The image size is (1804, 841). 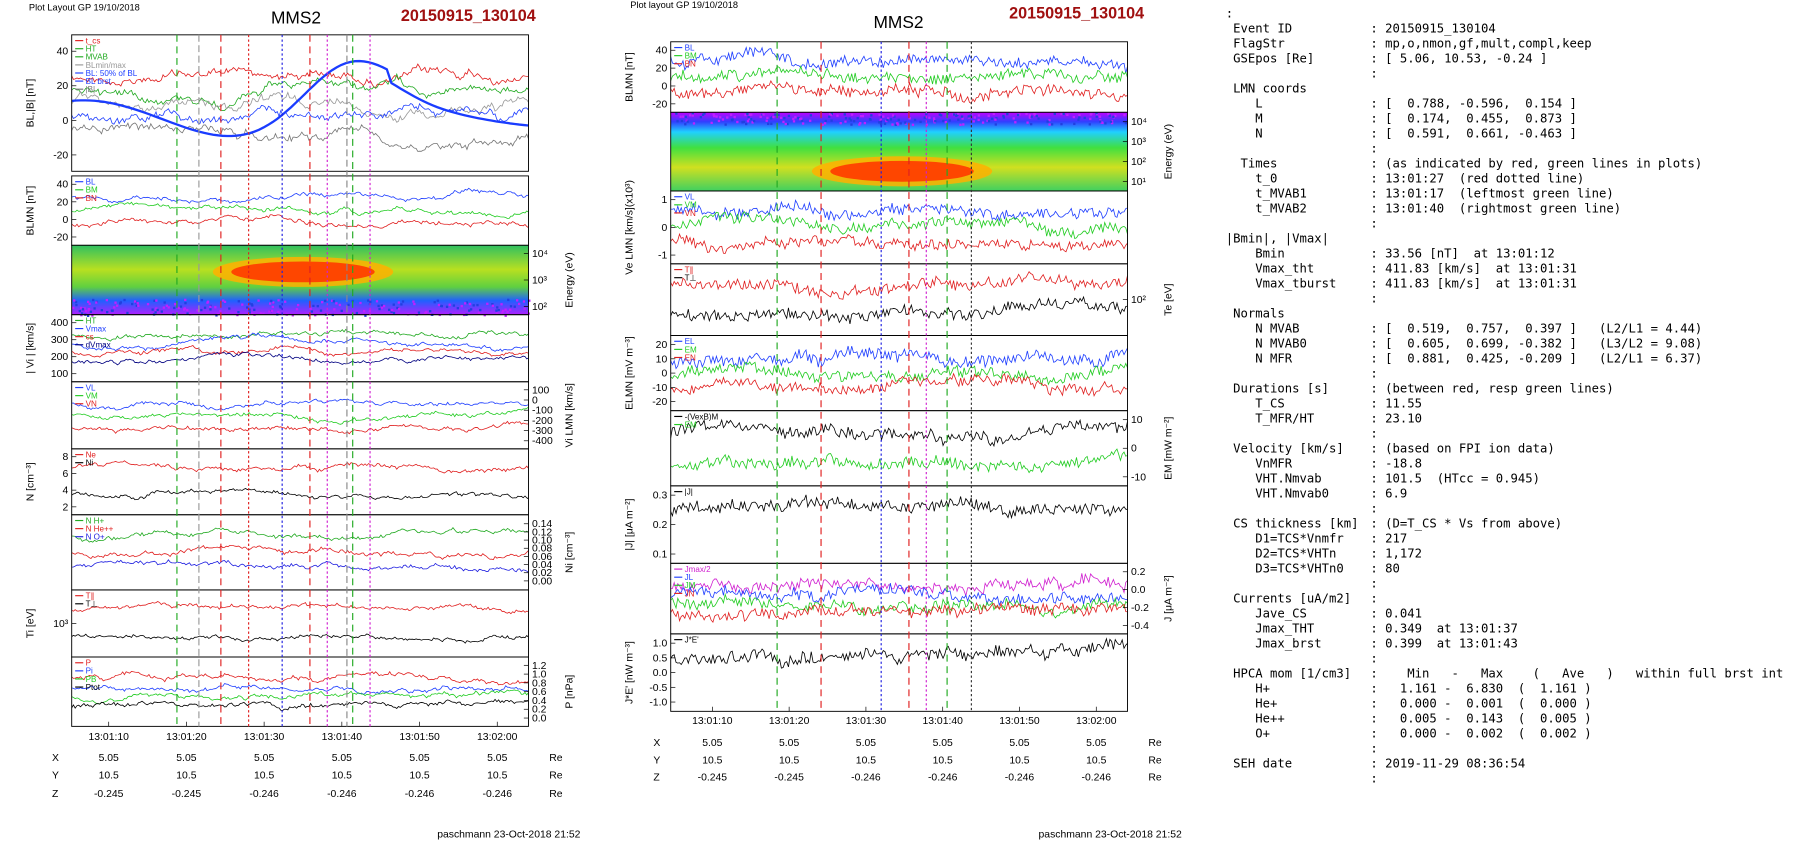 I want to click on footer: paschmann 23-Oct-2018 21:52, so click(x=508, y=834).